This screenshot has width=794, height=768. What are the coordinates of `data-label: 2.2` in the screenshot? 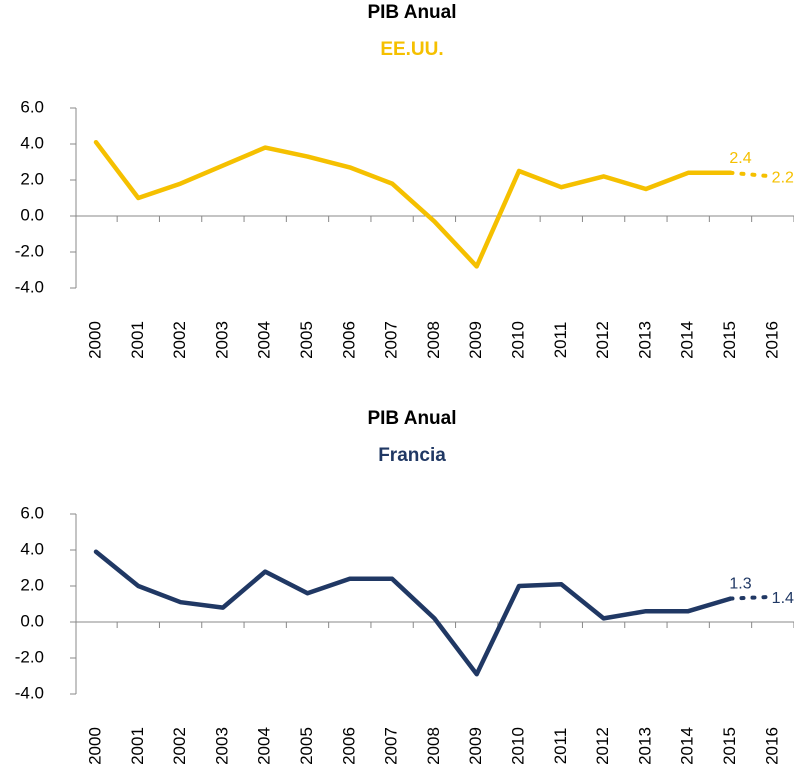 It's located at (783, 177).